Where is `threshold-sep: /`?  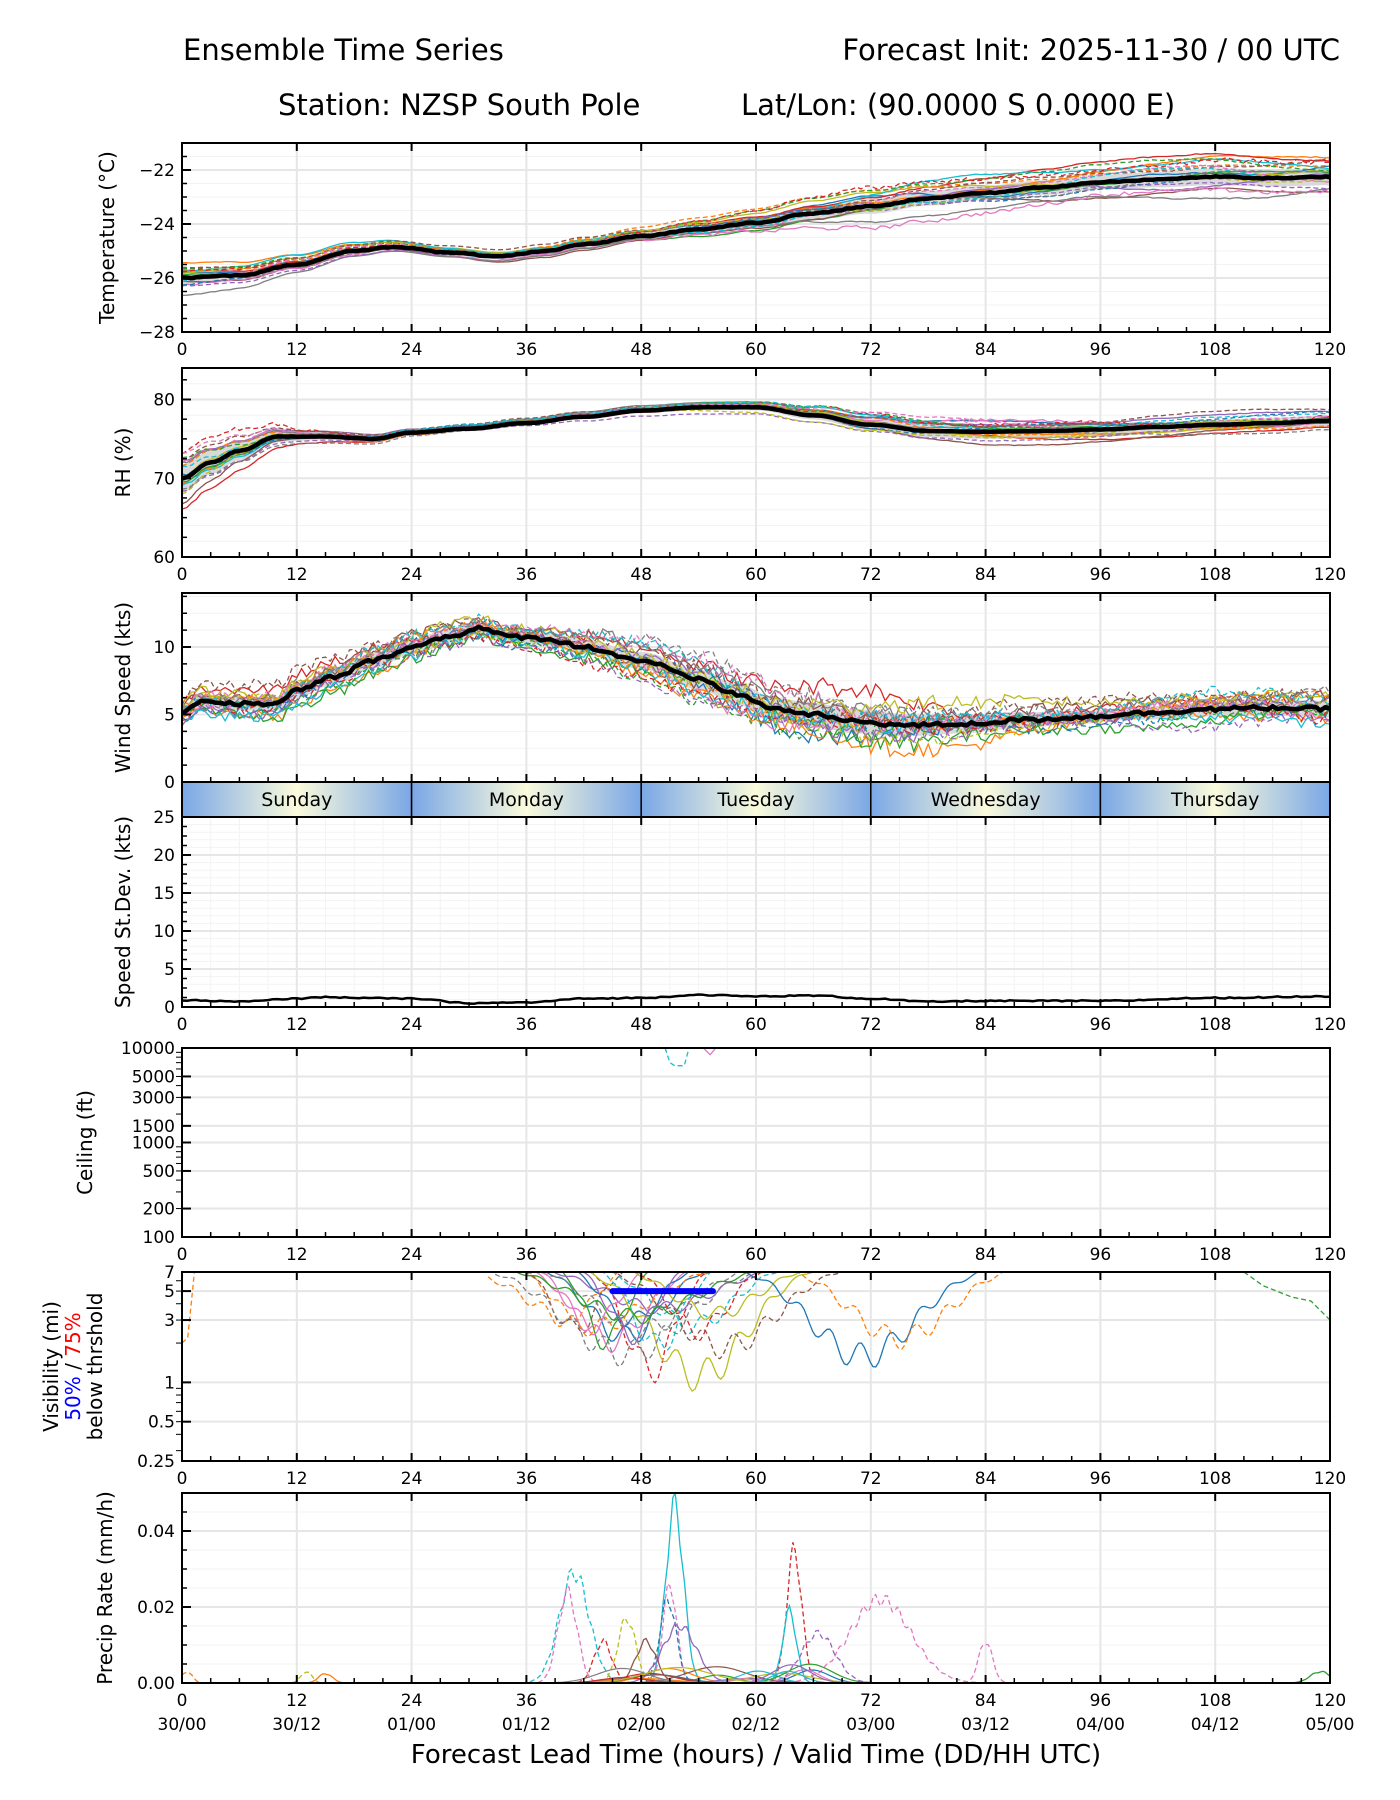
threshold-sep: / is located at coordinates (73, 1366).